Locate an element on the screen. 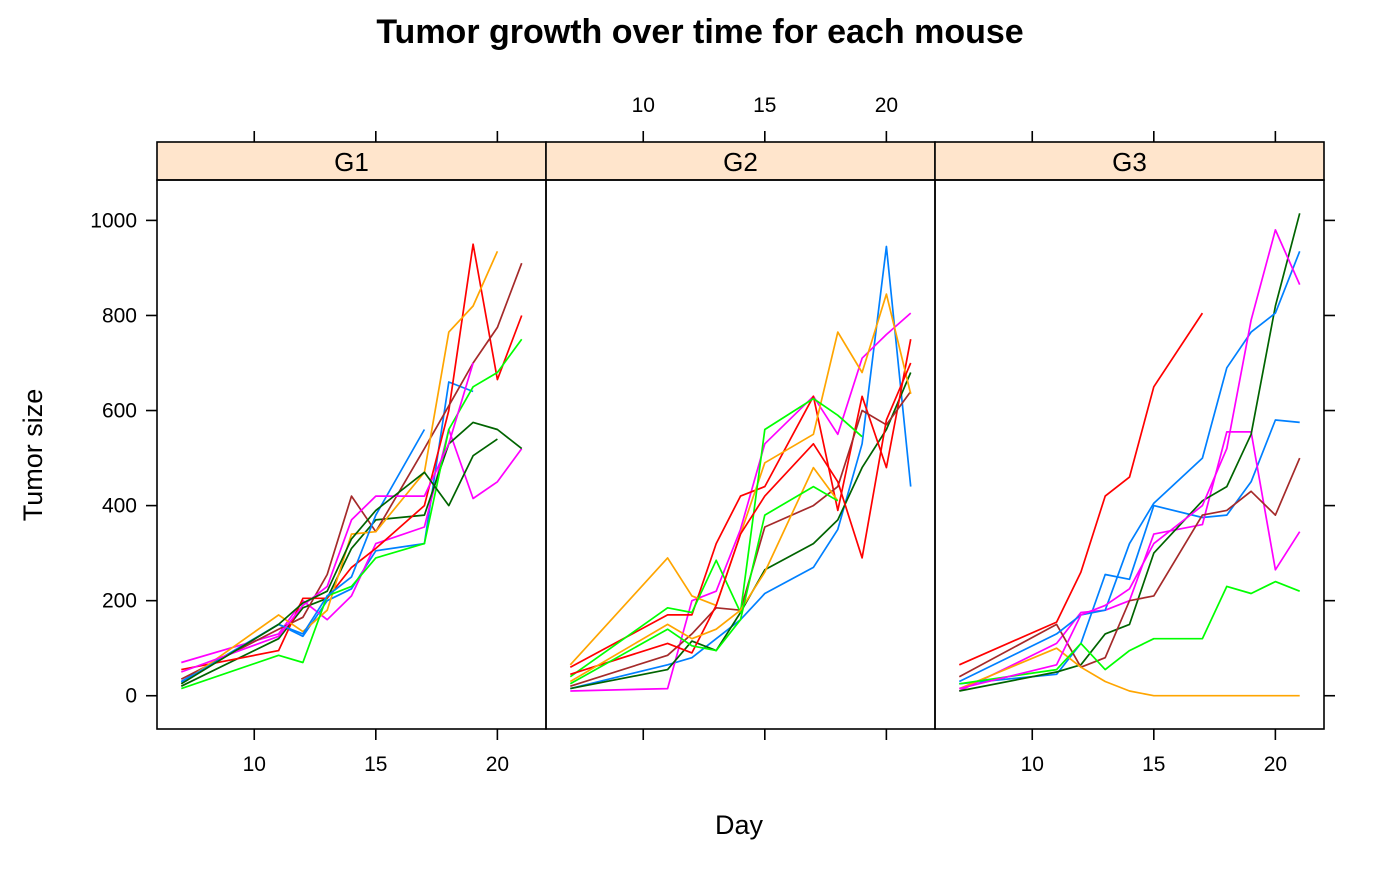  x-tick-label-G3-15: 15 is located at coordinates (1153, 764).